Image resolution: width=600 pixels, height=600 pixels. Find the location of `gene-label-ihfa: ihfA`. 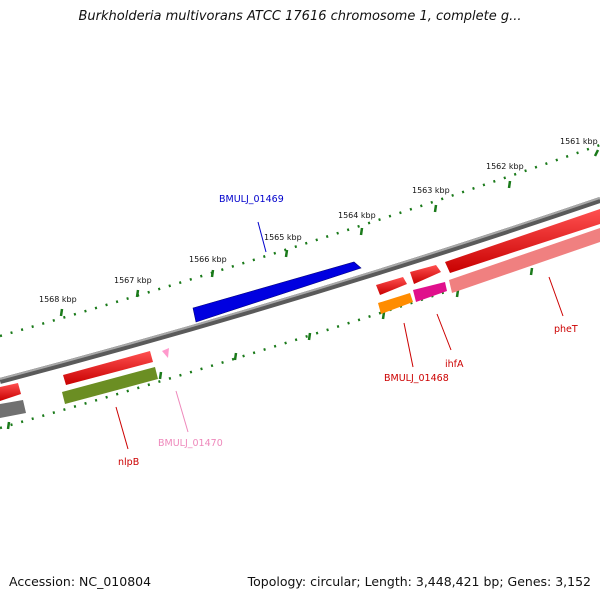

gene-label-ihfa: ihfA is located at coordinates (454, 364).